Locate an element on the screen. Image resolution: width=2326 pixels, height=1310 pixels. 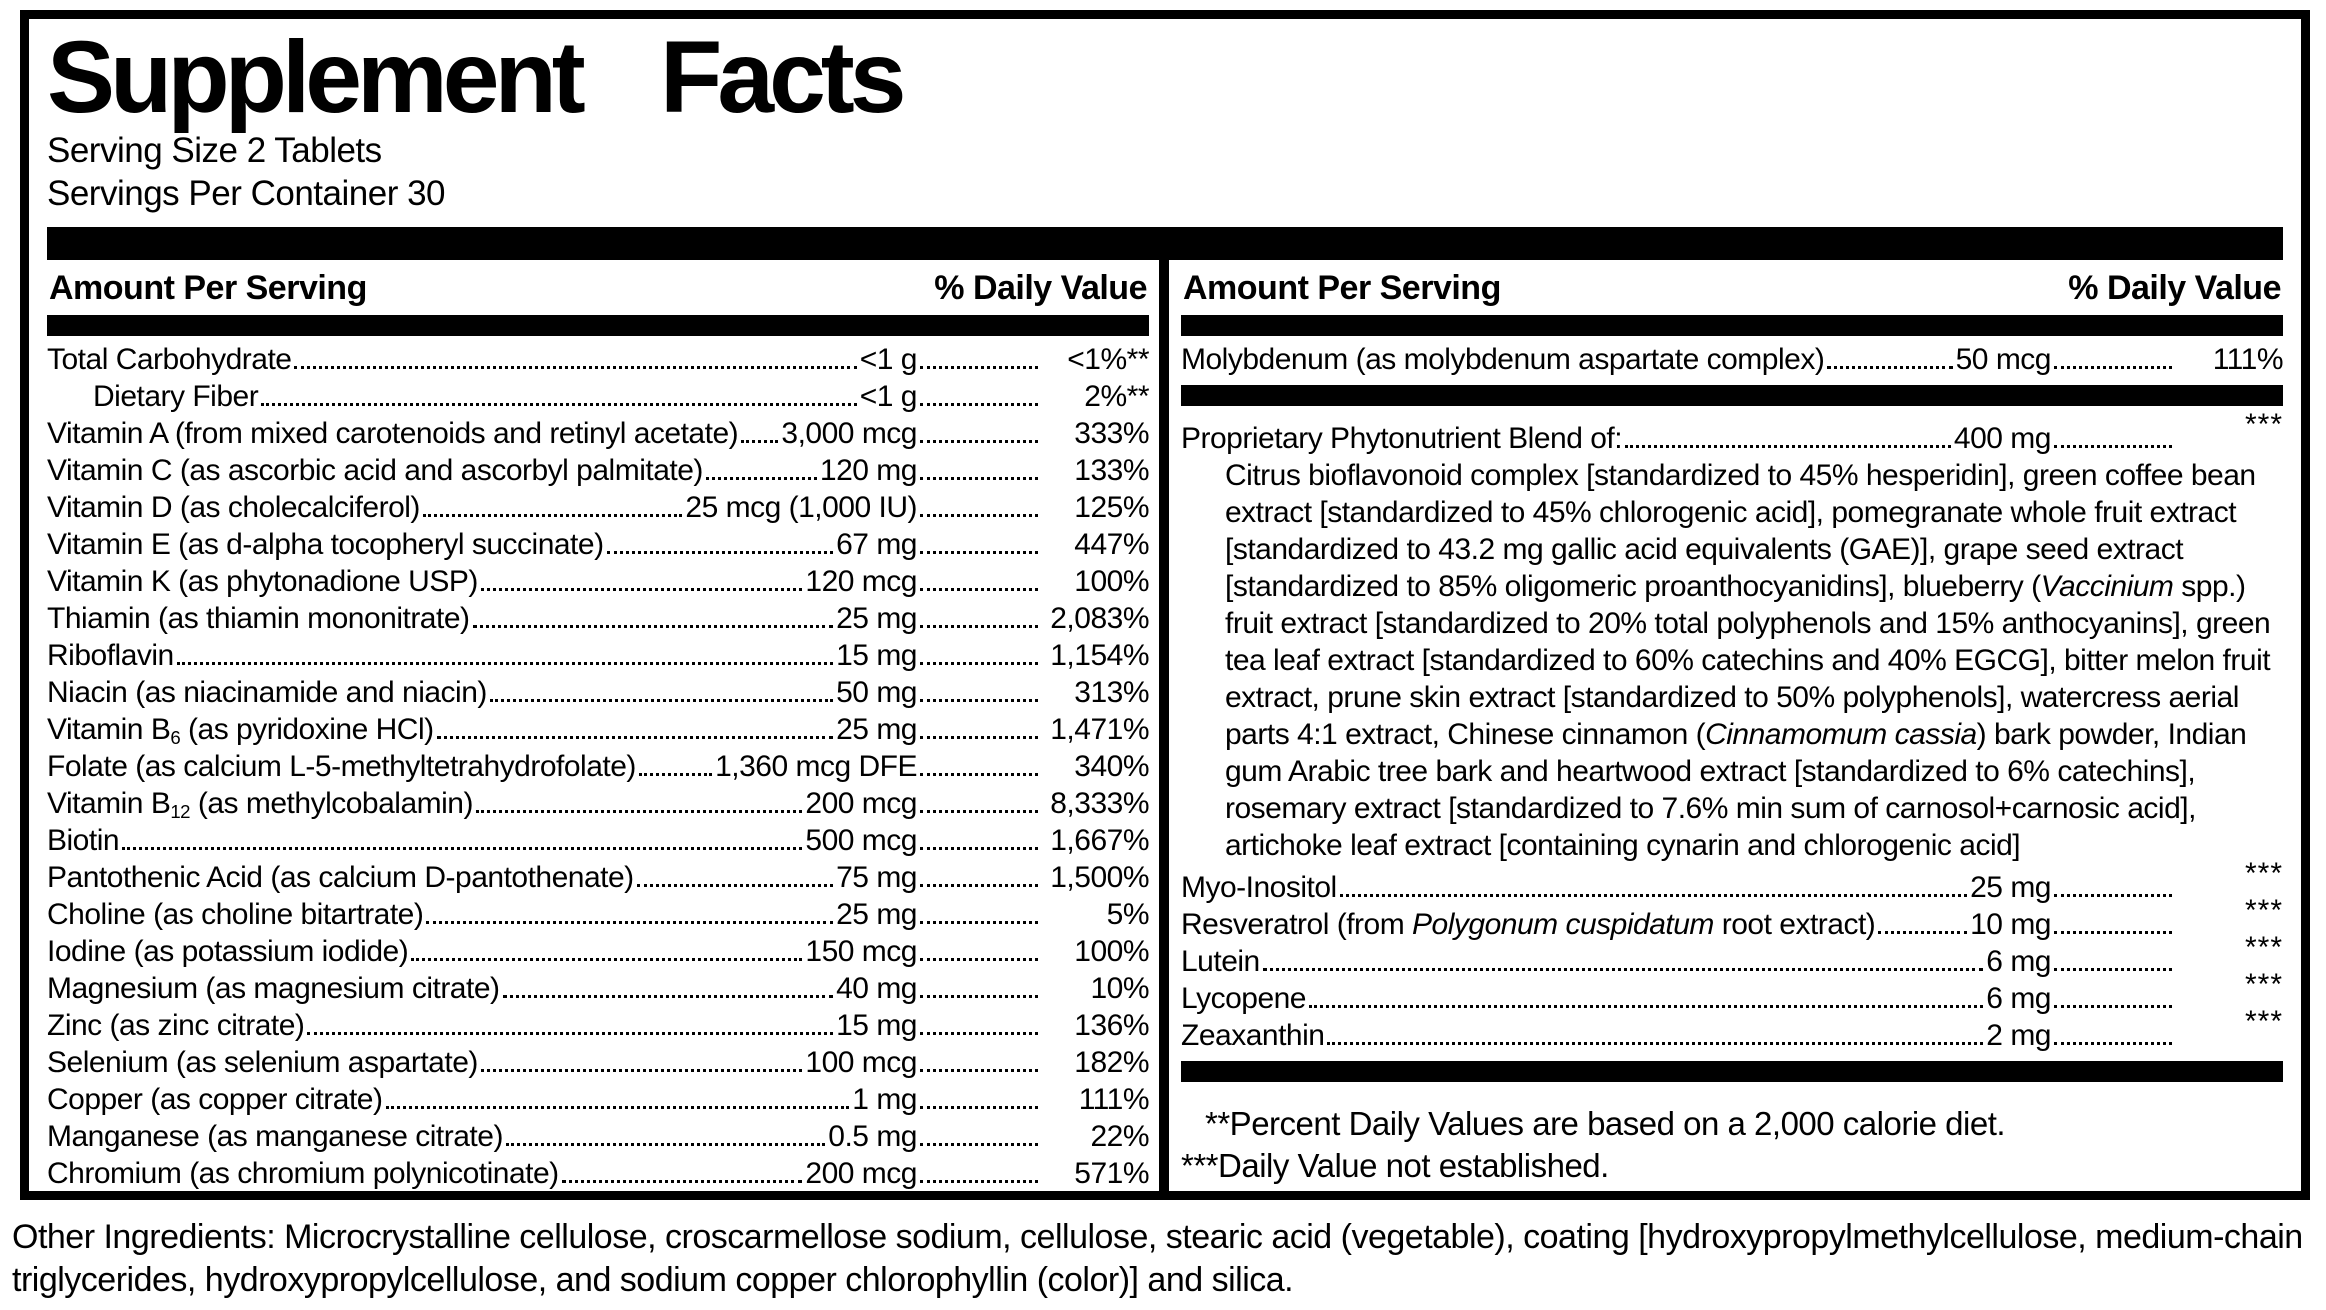
daily-value-label: % Daily Value is located at coordinates (2174, 288).